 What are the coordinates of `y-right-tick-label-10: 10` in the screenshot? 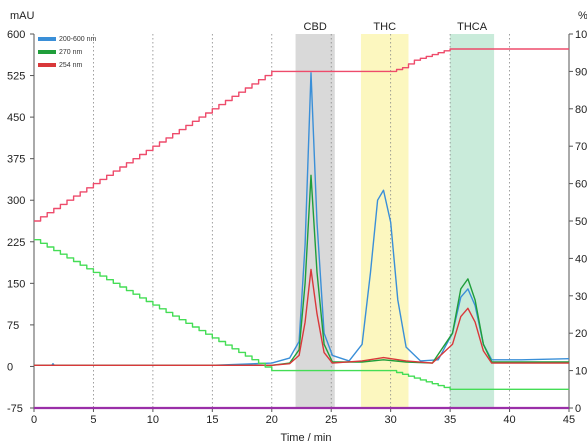 It's located at (581, 372).